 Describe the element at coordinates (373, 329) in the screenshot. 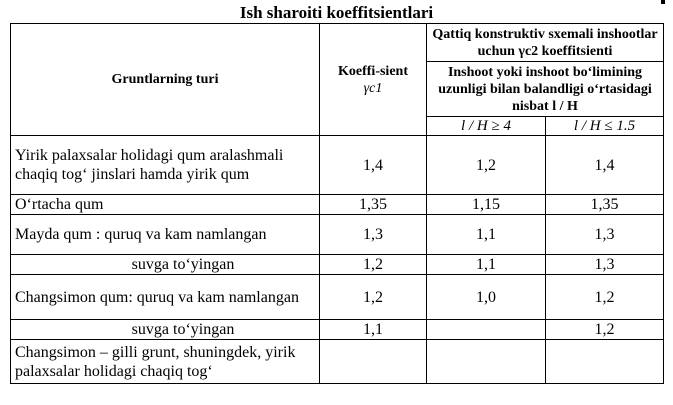

I see `c1-cell: 1,1` at that location.